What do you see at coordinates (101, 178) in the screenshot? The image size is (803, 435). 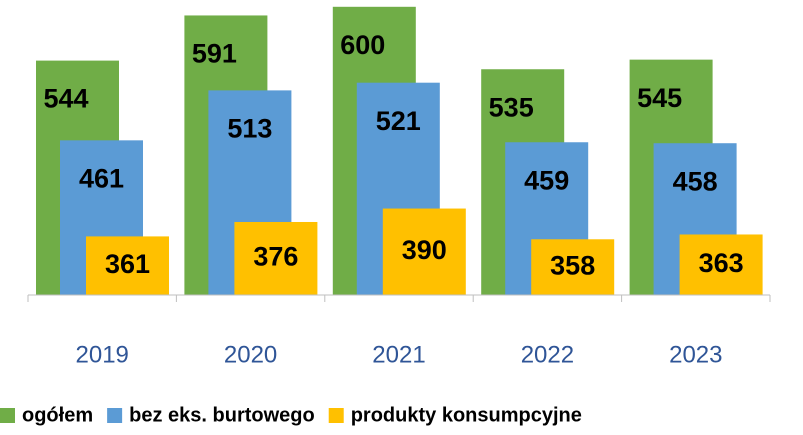 I see `value-label: 461` at bounding box center [101, 178].